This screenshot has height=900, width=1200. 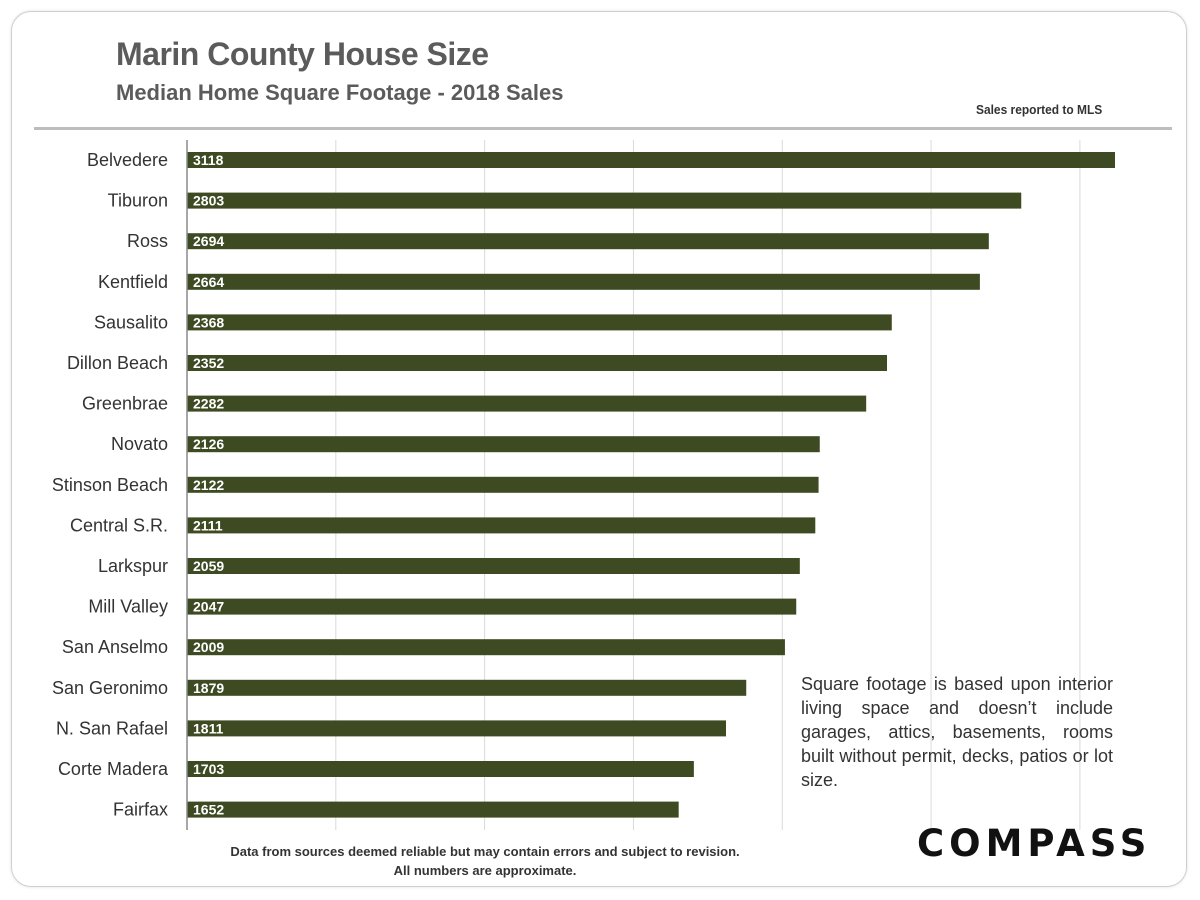 What do you see at coordinates (208, 525) in the screenshot?
I see `value-label: 2111` at bounding box center [208, 525].